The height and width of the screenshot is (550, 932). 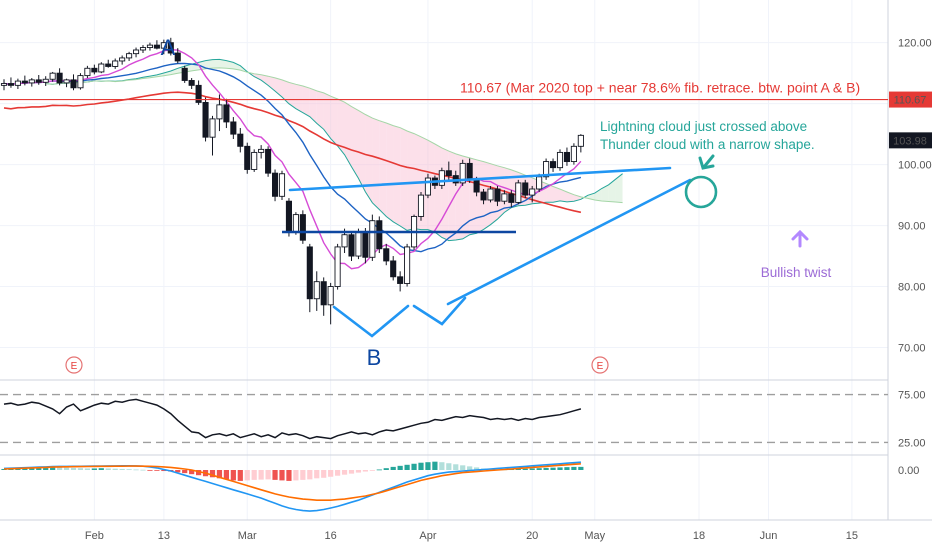 I want to click on time-tick-label: 18, so click(x=699, y=536).